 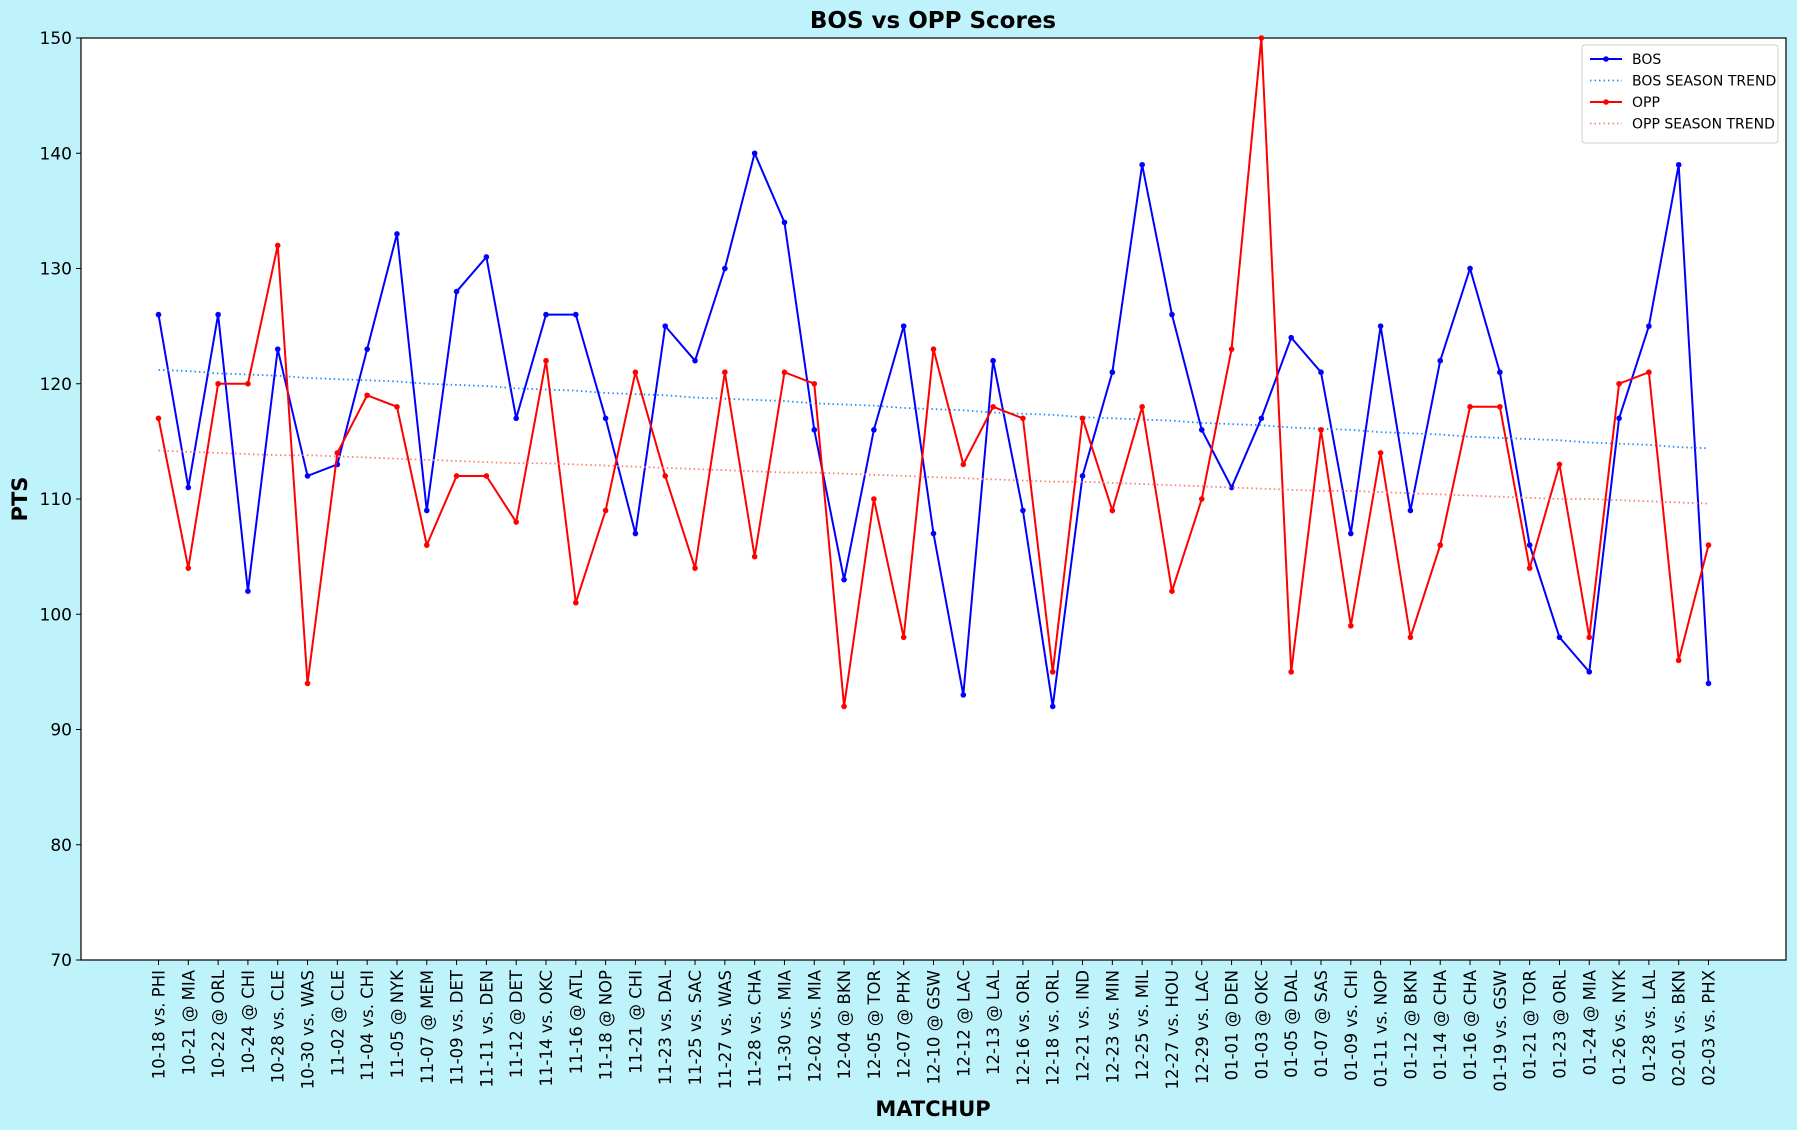 What do you see at coordinates (1703, 125) in the screenshot?
I see `legend-label: OPP SEASON TREND` at bounding box center [1703, 125].